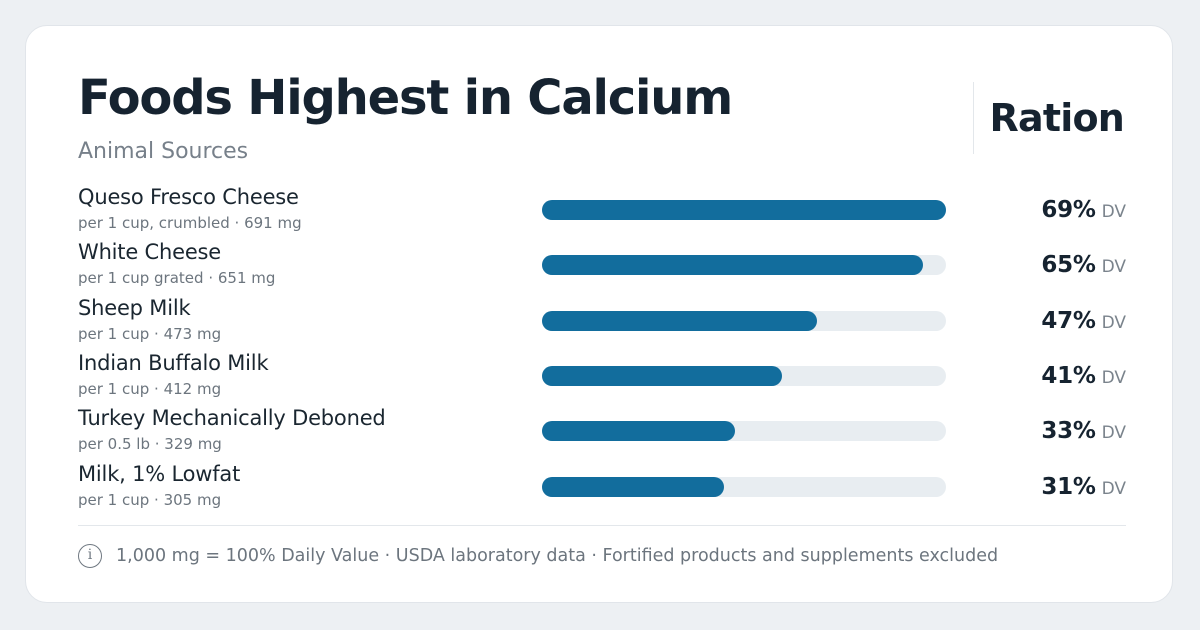 The height and width of the screenshot is (630, 1200). Describe the element at coordinates (150, 388) in the screenshot. I see `serving-info: per 1 cup · 412 mg` at that location.